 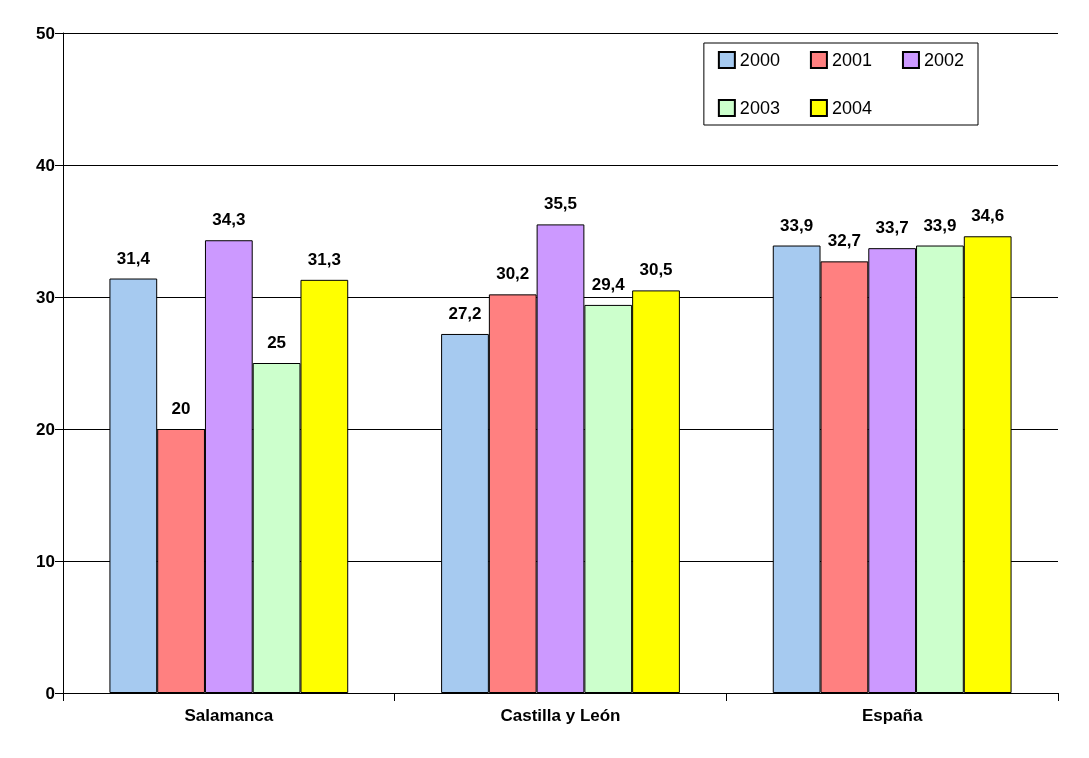 What do you see at coordinates (759, 60) in the screenshot?
I see `legend-label: 2000` at bounding box center [759, 60].